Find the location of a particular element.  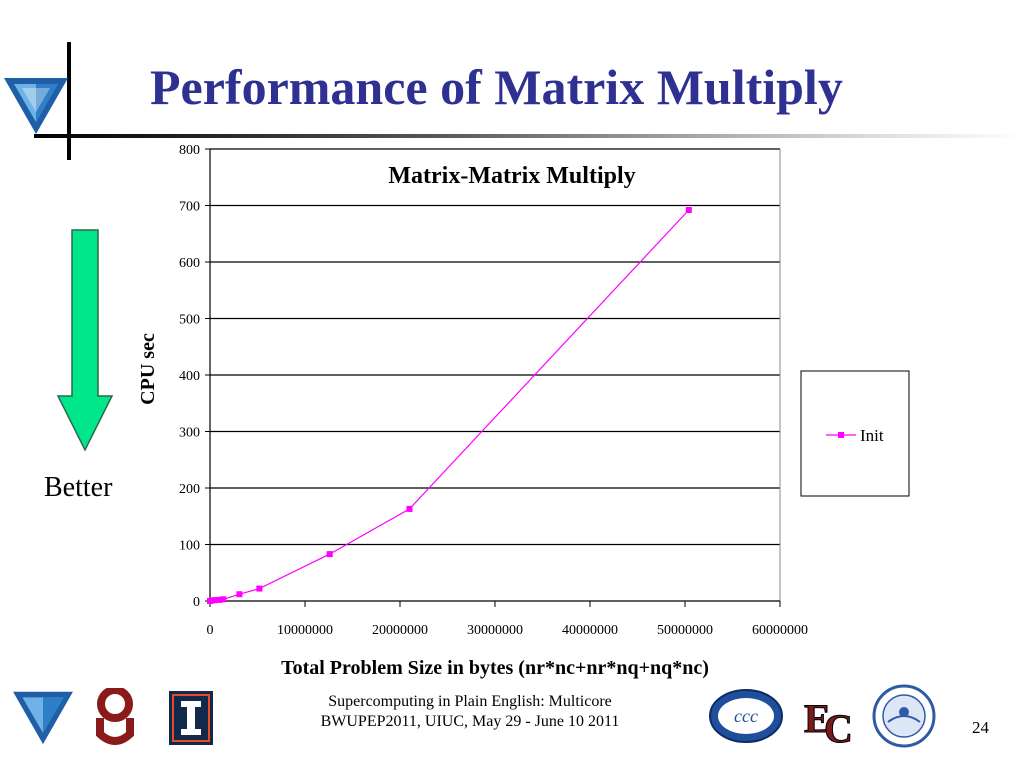

oscer-logo-footer is located at coordinates (43, 718).